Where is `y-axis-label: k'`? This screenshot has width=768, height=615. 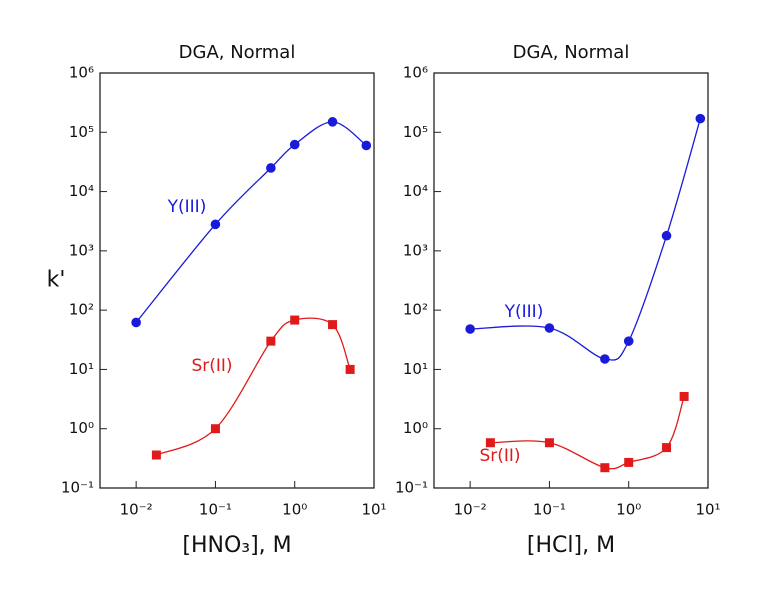 y-axis-label: k' is located at coordinates (56, 280).